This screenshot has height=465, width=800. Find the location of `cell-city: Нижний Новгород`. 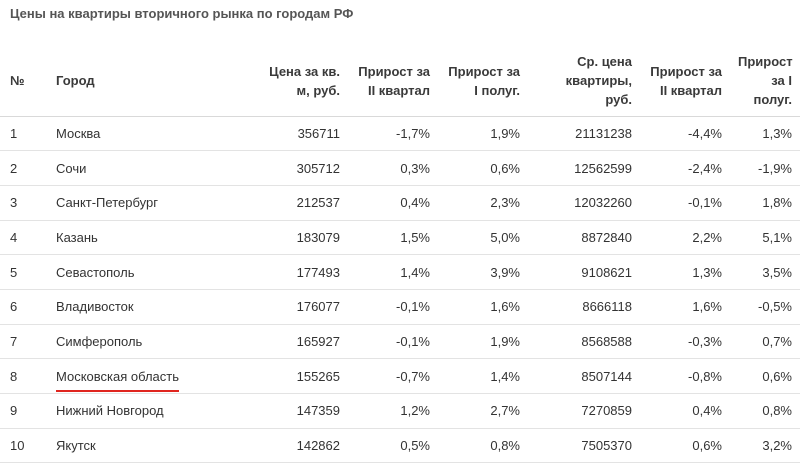

cell-city: Нижний Новгород is located at coordinates (148, 411).